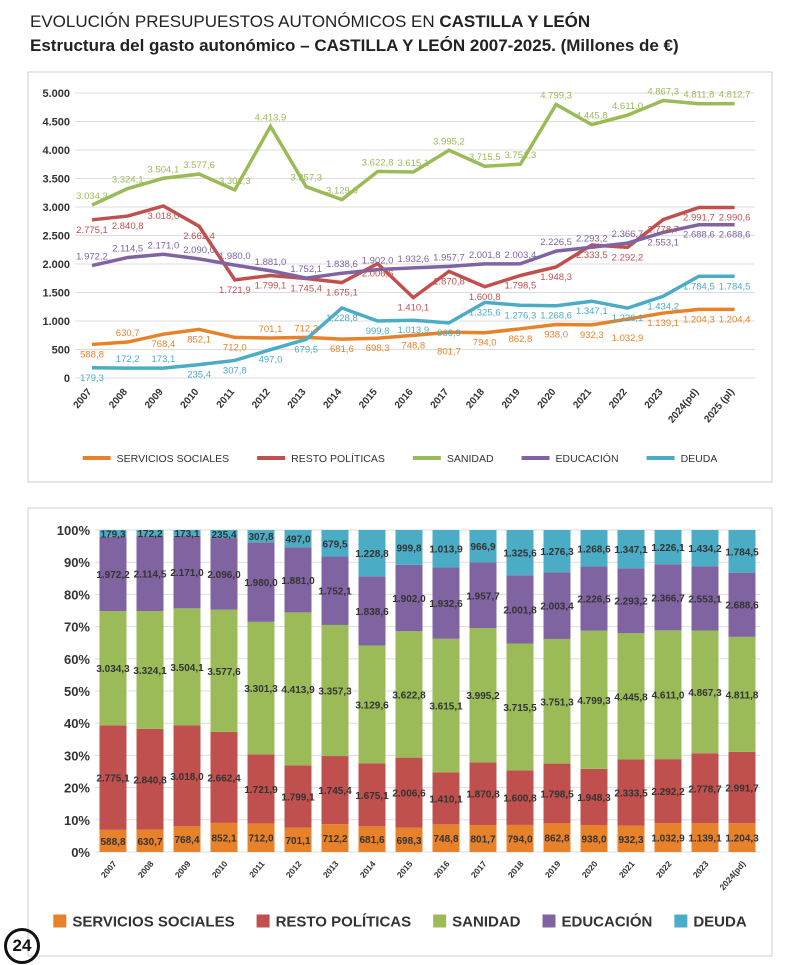  I want to click on data-label: 1.268,6, so click(556, 316).